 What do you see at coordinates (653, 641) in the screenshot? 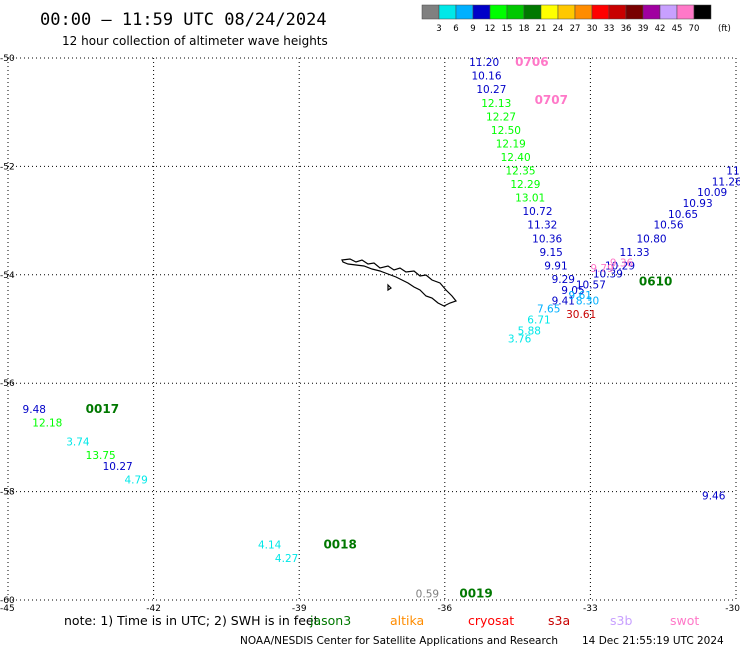
I see `footer-timestamp: 14 Dec 21:55:19 UTC 2024` at bounding box center [653, 641].